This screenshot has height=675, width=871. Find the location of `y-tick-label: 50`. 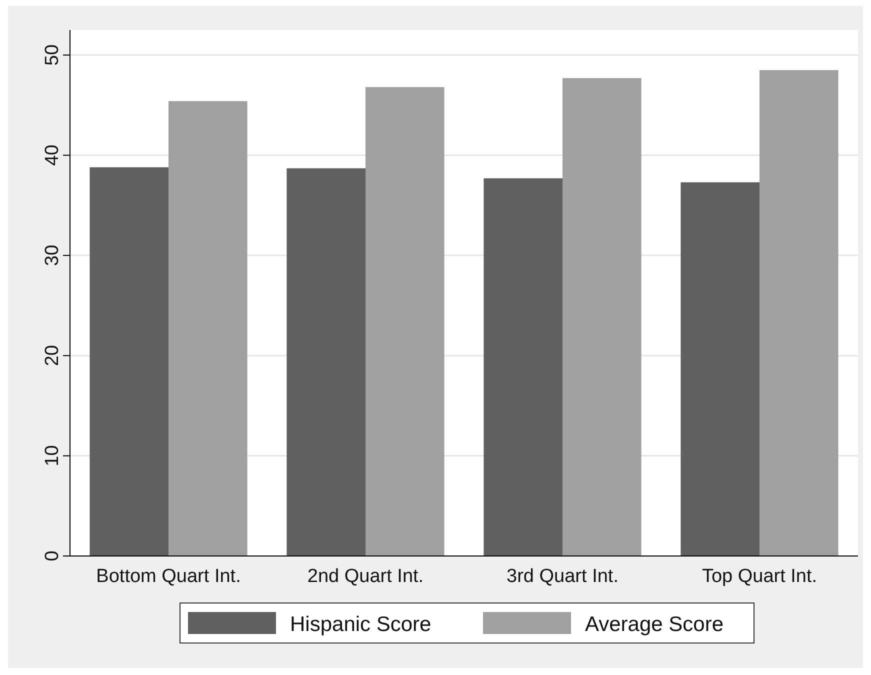

y-tick-label: 50 is located at coordinates (52, 55).